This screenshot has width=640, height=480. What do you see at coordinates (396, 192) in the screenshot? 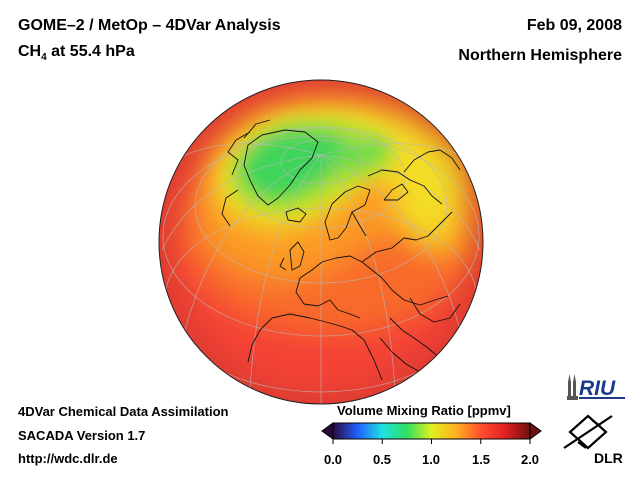
I see `novaya-zemlya-coast` at bounding box center [396, 192].